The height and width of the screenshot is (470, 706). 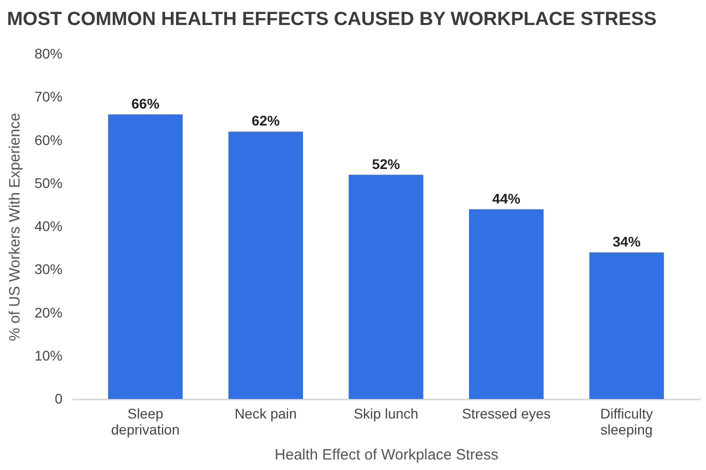 What do you see at coordinates (58, 398) in the screenshot?
I see `y-tick-label: 0` at bounding box center [58, 398].